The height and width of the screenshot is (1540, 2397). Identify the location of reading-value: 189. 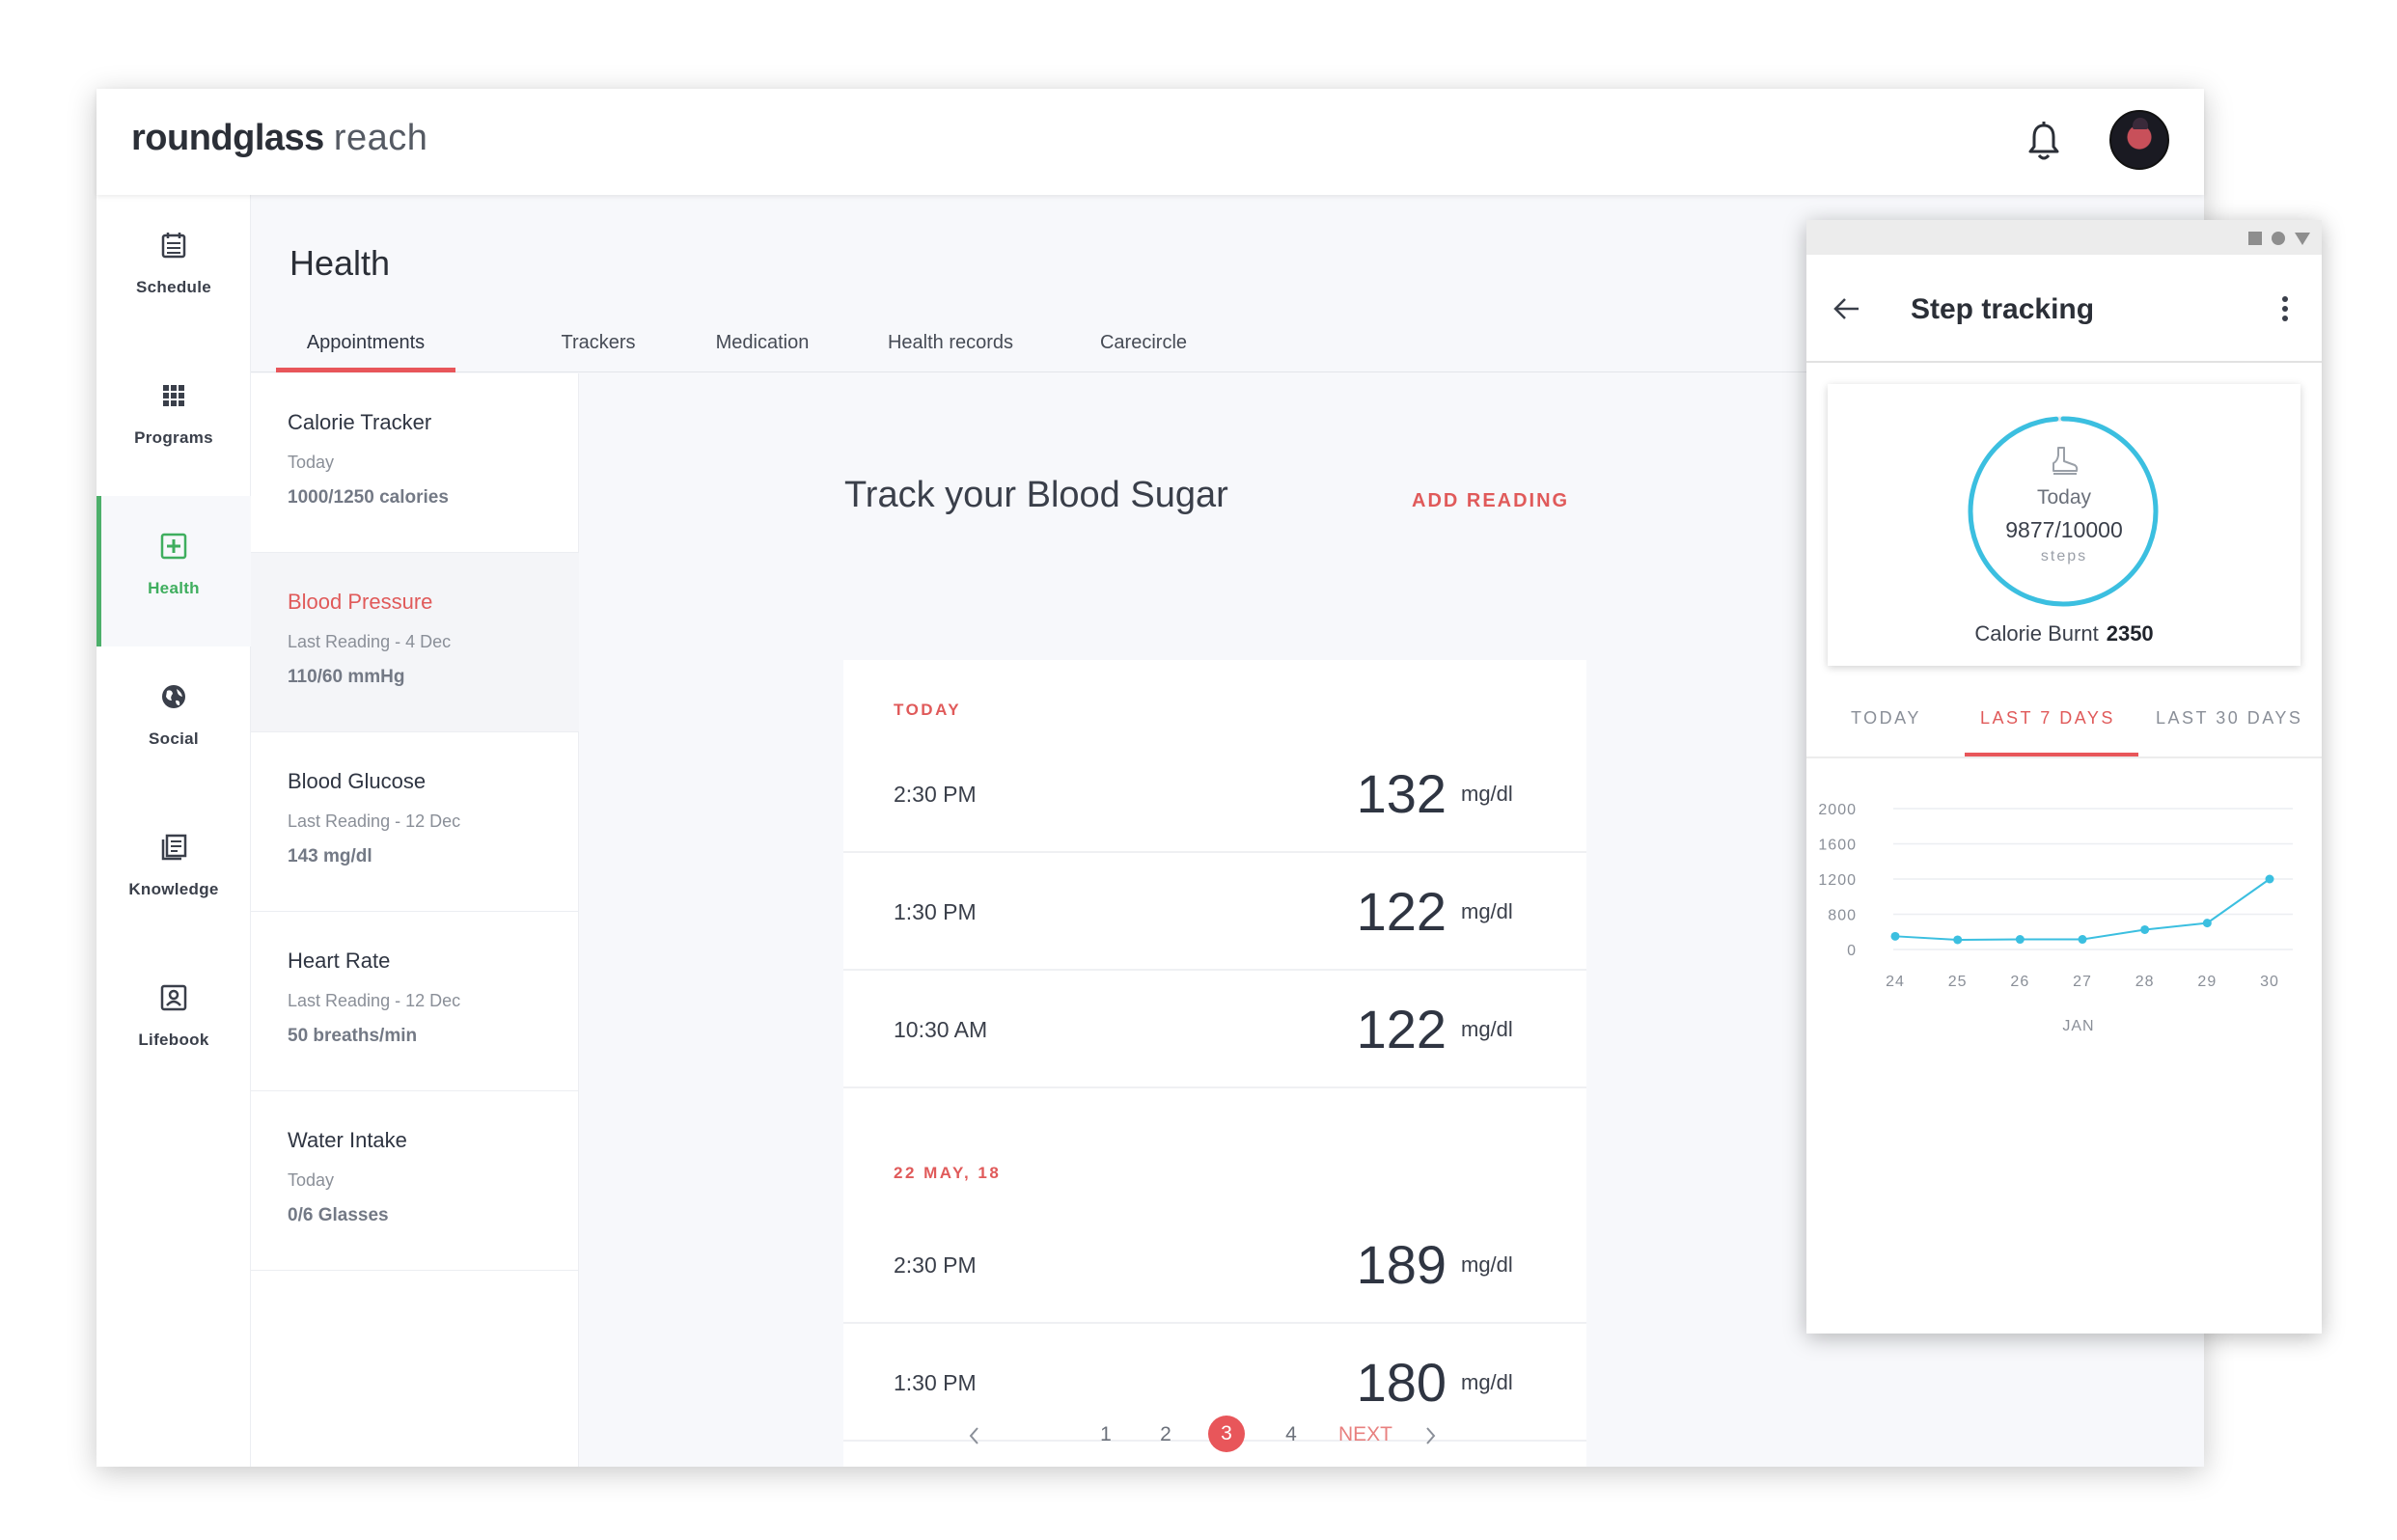
(1401, 1264).